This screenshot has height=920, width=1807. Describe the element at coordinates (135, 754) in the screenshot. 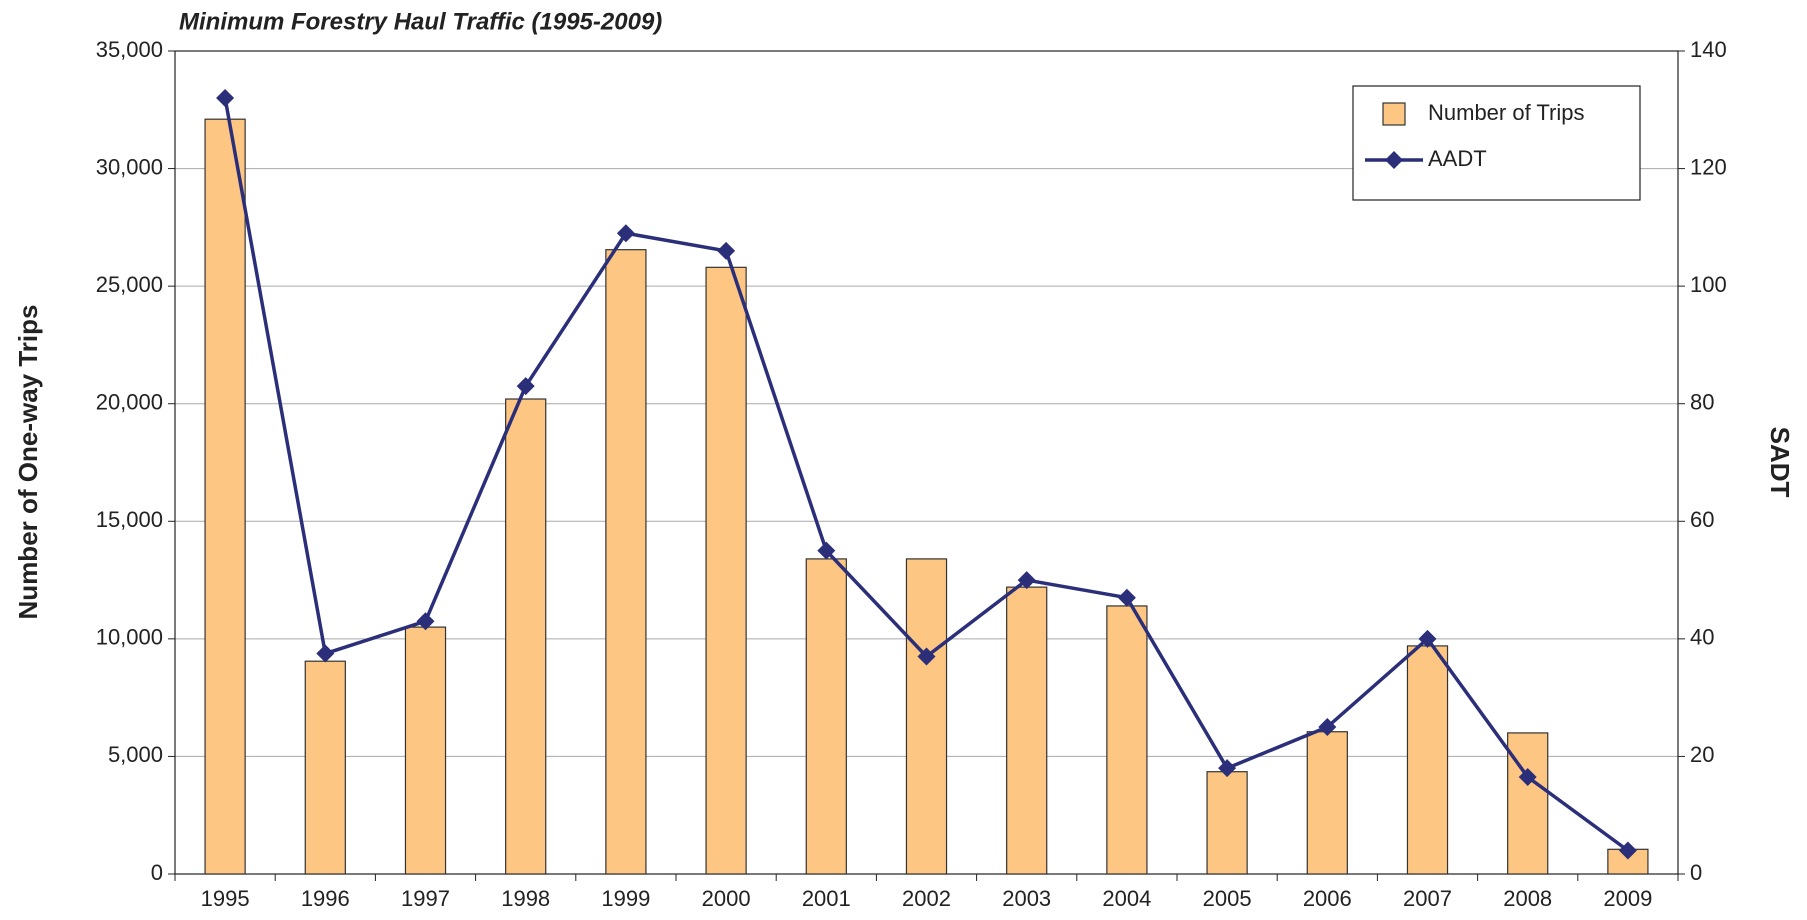

I see `y-tick-label: 5,000` at that location.